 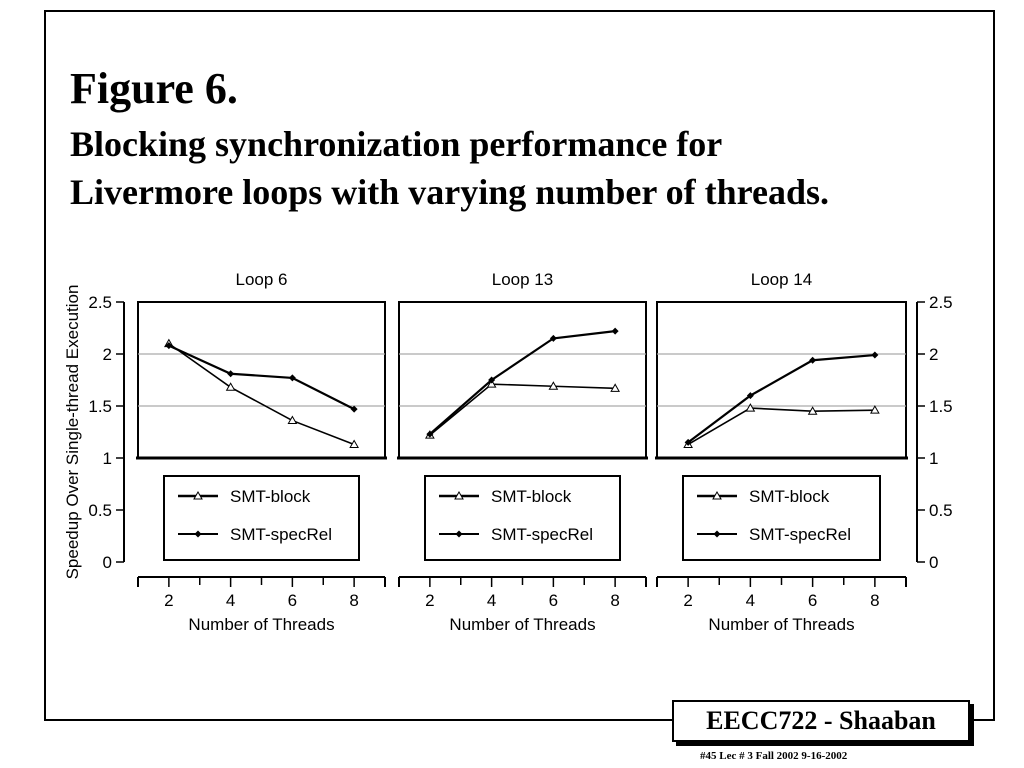 What do you see at coordinates (933, 458) in the screenshot?
I see `y-tick-label-right: 1` at bounding box center [933, 458].